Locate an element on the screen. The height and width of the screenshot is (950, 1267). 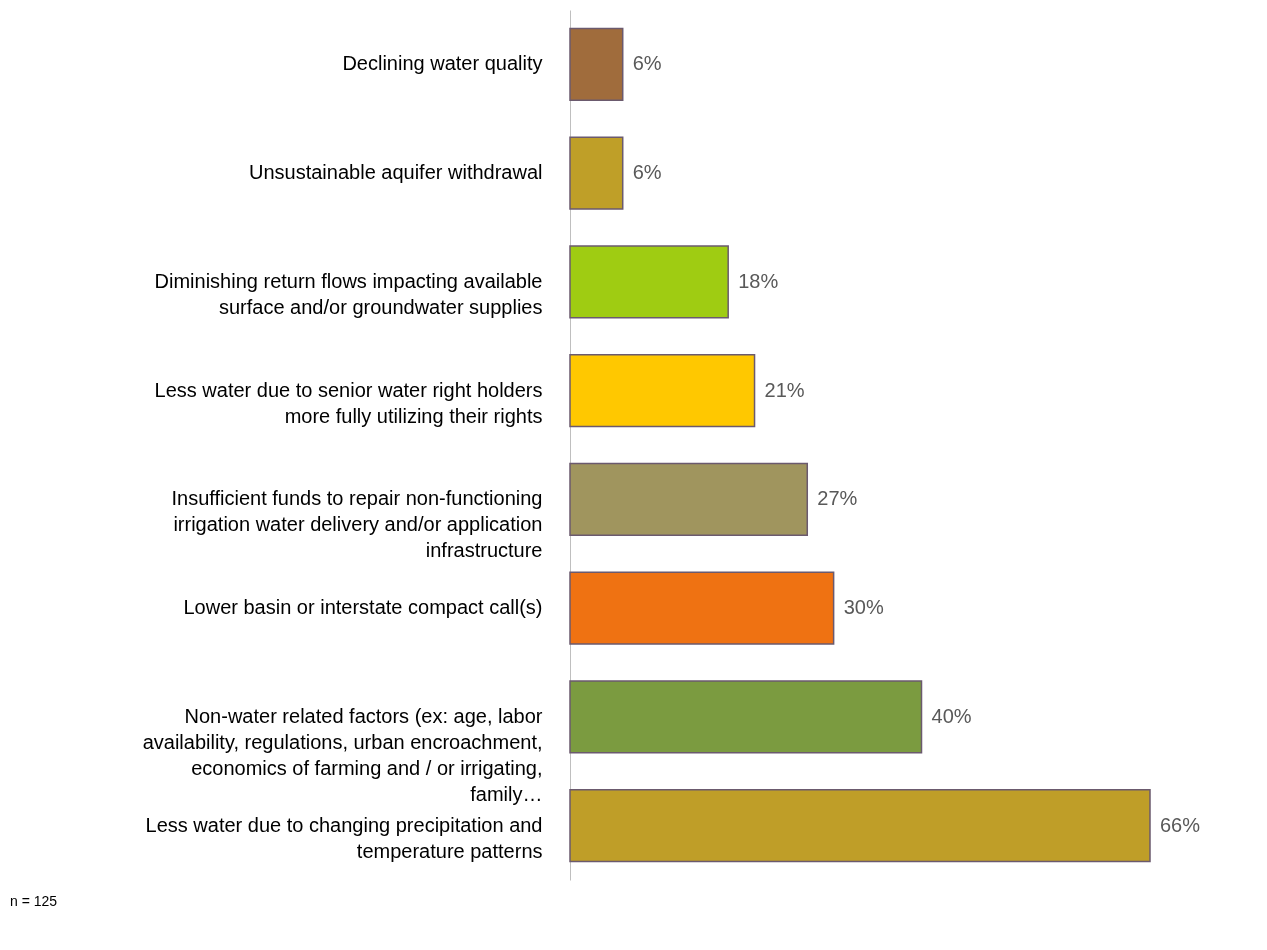
y-tick-label: Declining water quality is located at coordinates (442, 63).